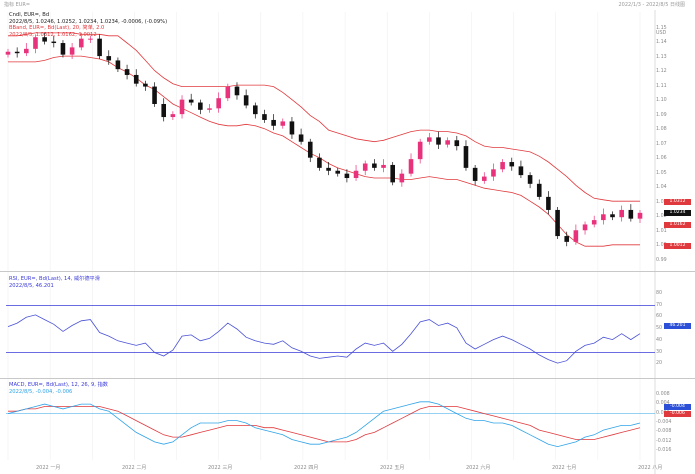 The image size is (695, 474). Describe the element at coordinates (661, 28) in the screenshot. I see `price-axis-tick-label: 1.15` at that location.